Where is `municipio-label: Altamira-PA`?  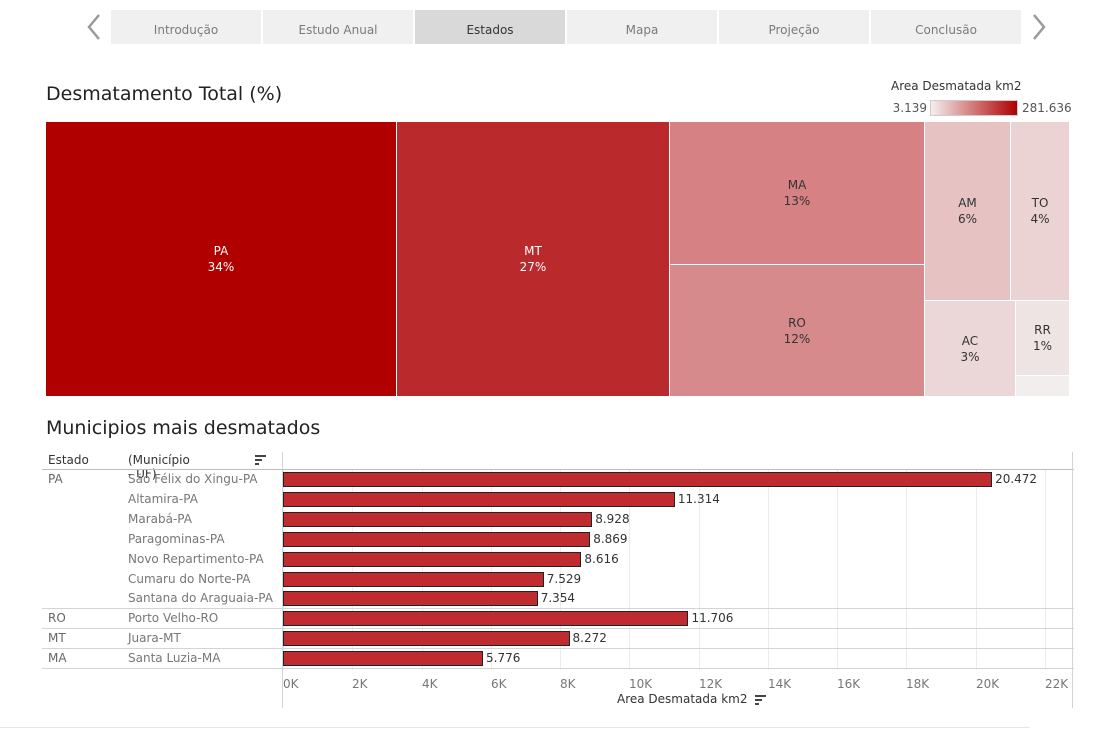
municipio-label: Altamira-PA is located at coordinates (163, 498).